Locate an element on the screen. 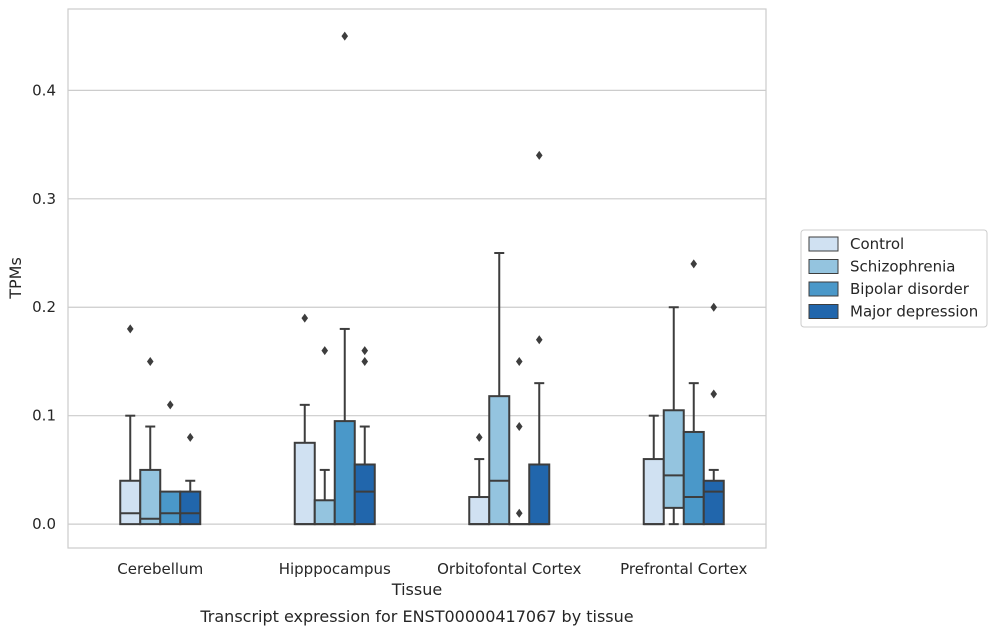 The image size is (997, 634). y-tick-label: 0.0 is located at coordinates (44, 524).